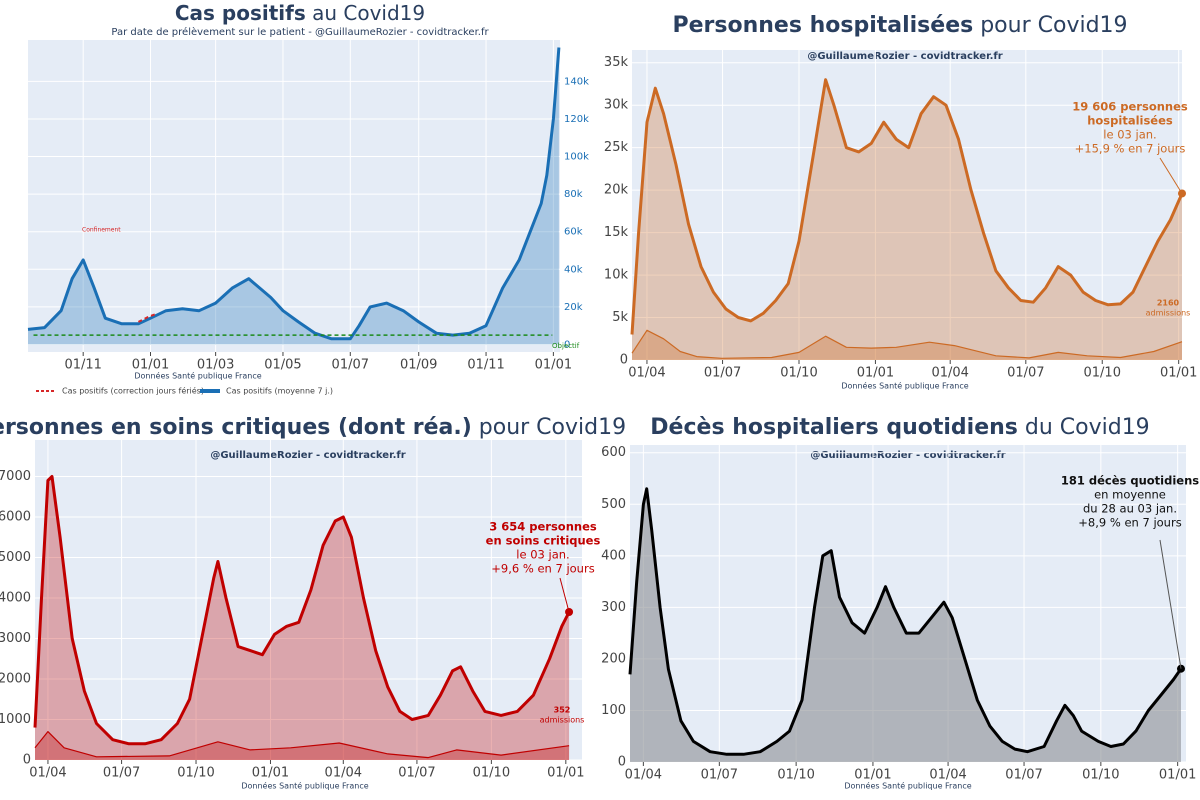 The width and height of the screenshot is (1200, 800). I want to click on annotation: +15,9 % en 7 jours, so click(1130, 149).